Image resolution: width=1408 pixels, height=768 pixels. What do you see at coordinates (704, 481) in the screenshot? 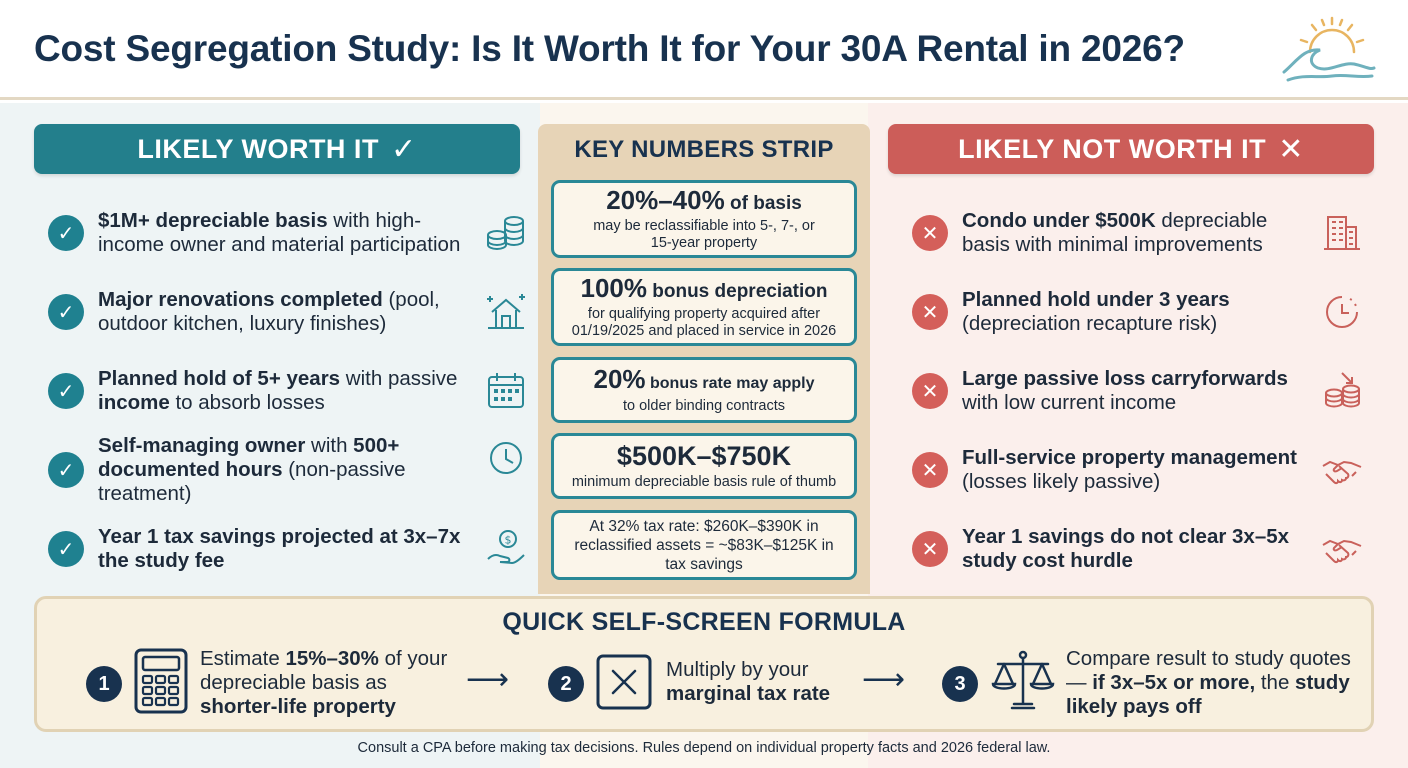
I see `card-caption: minimum depreciable basis rule of thumb` at bounding box center [704, 481].